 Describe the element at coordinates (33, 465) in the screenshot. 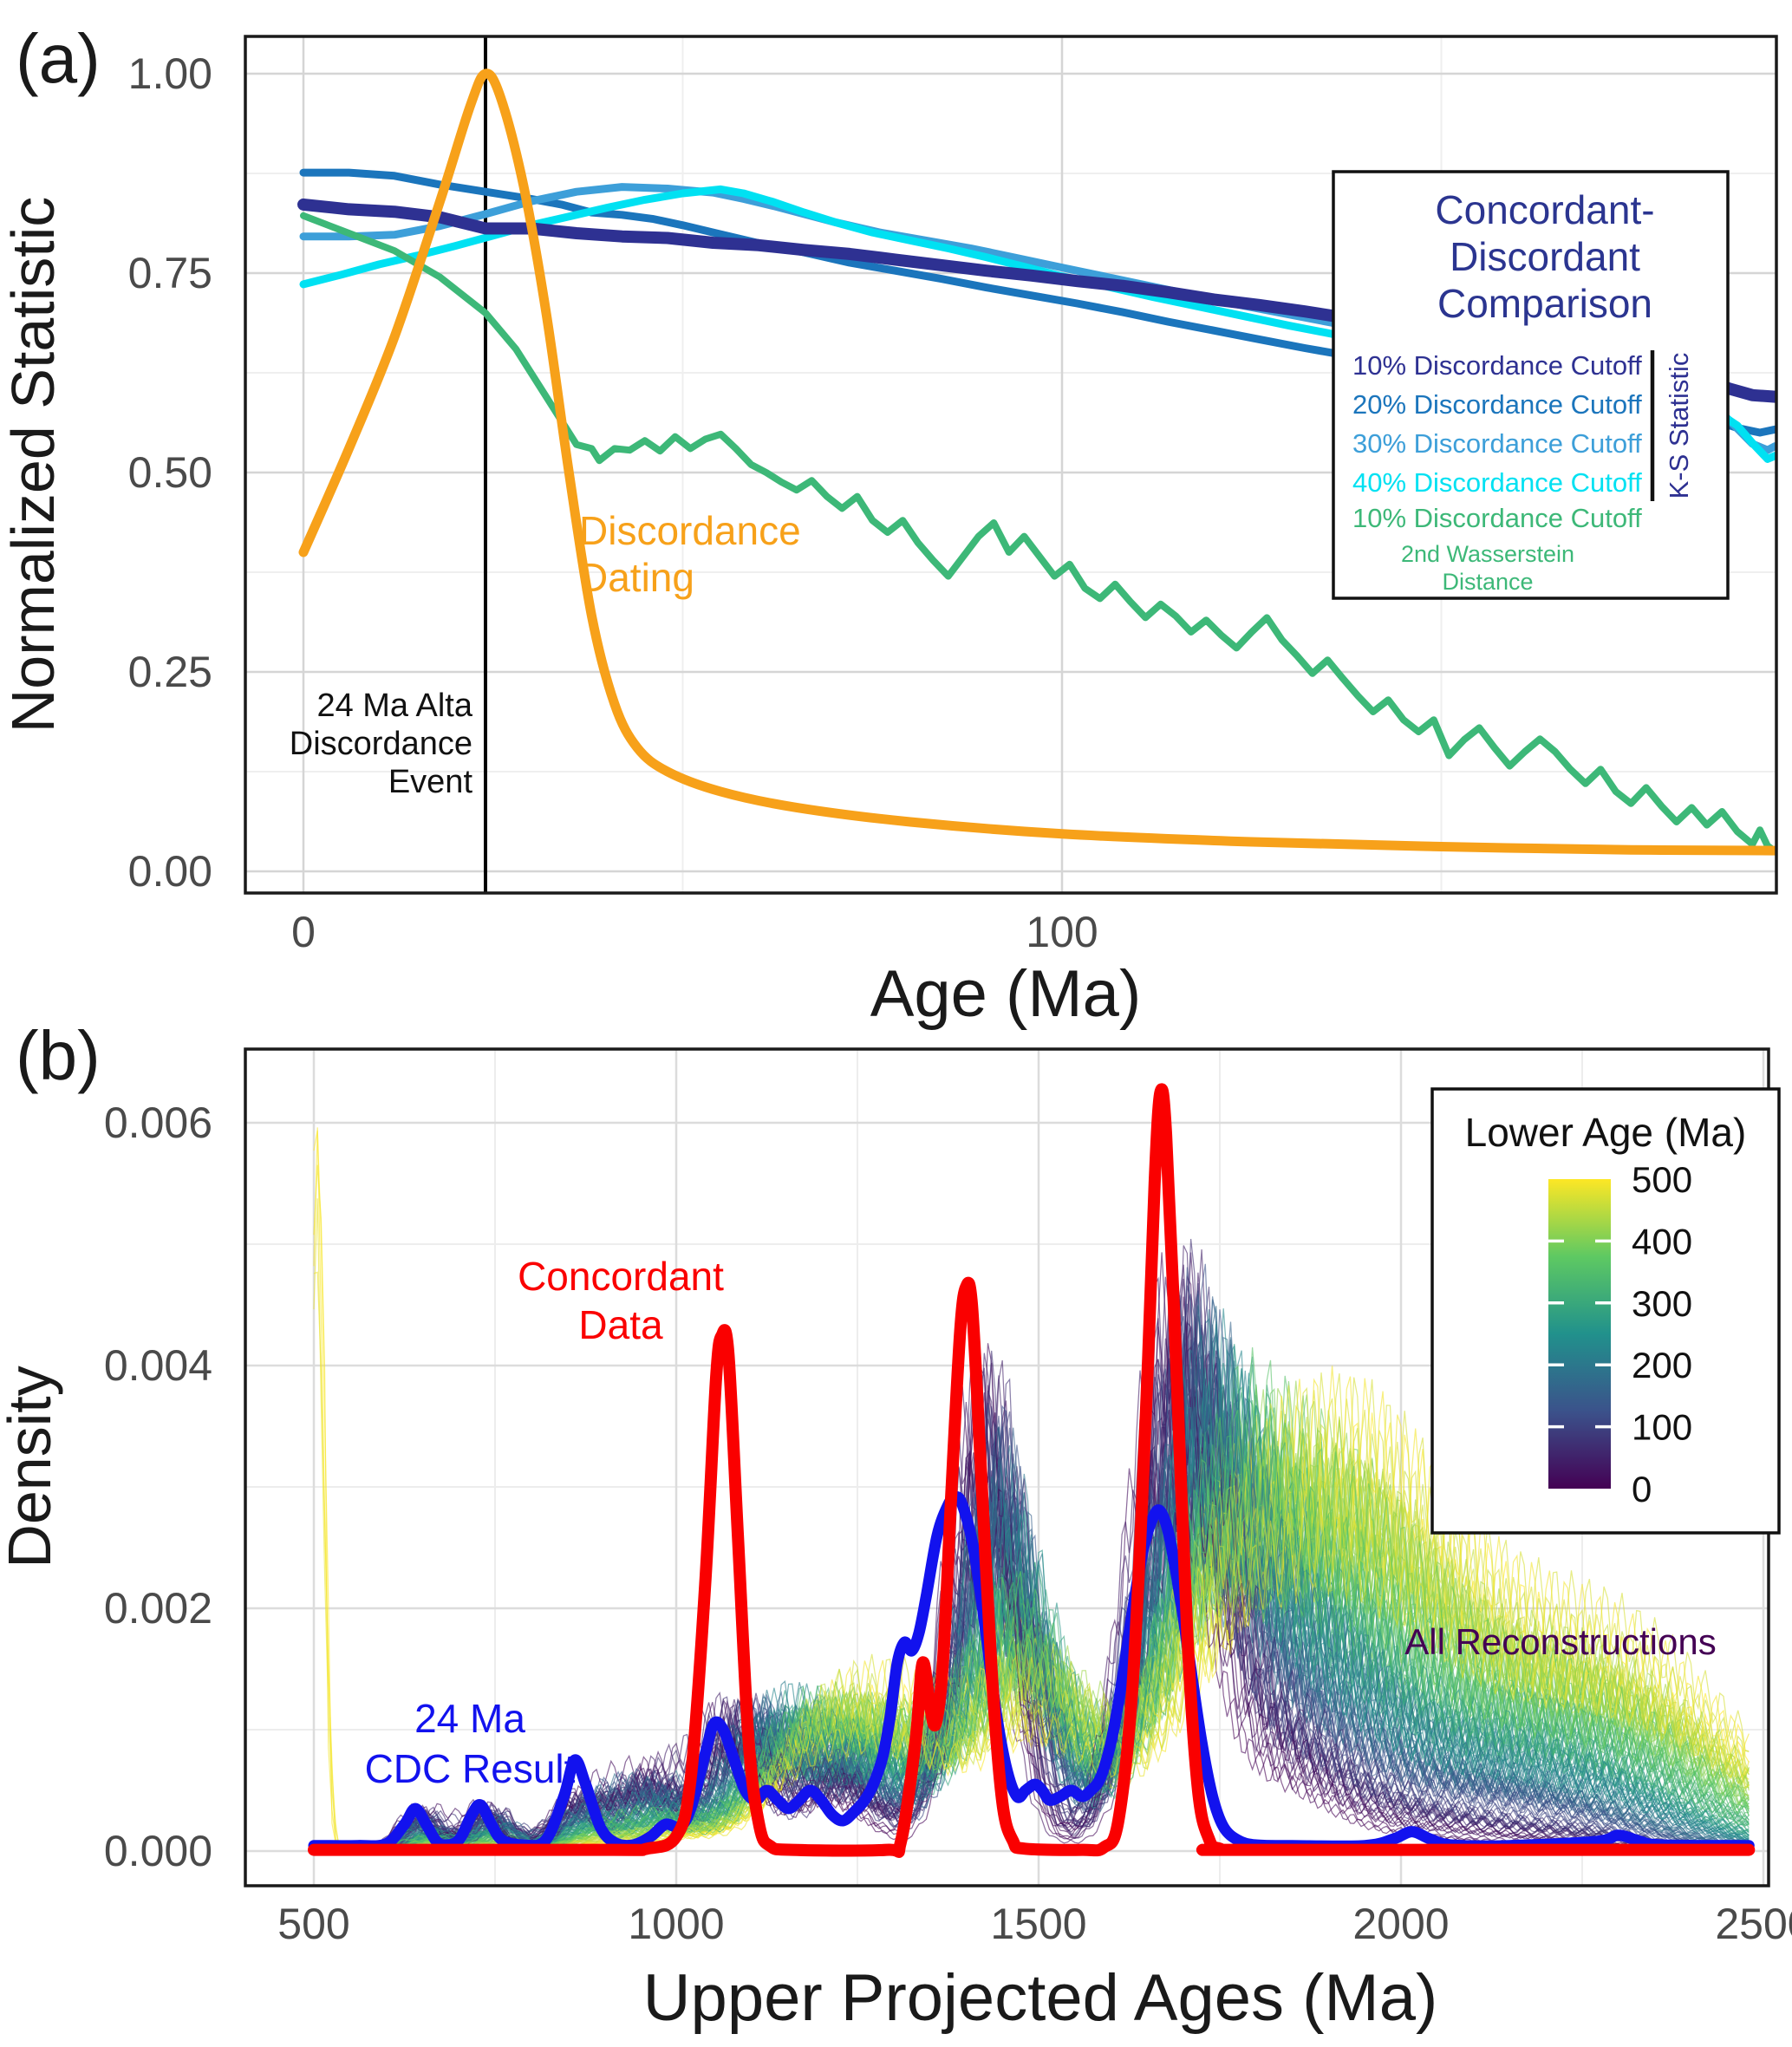

I see `panel-a-y-axis-title: Normalized Statistic` at that location.